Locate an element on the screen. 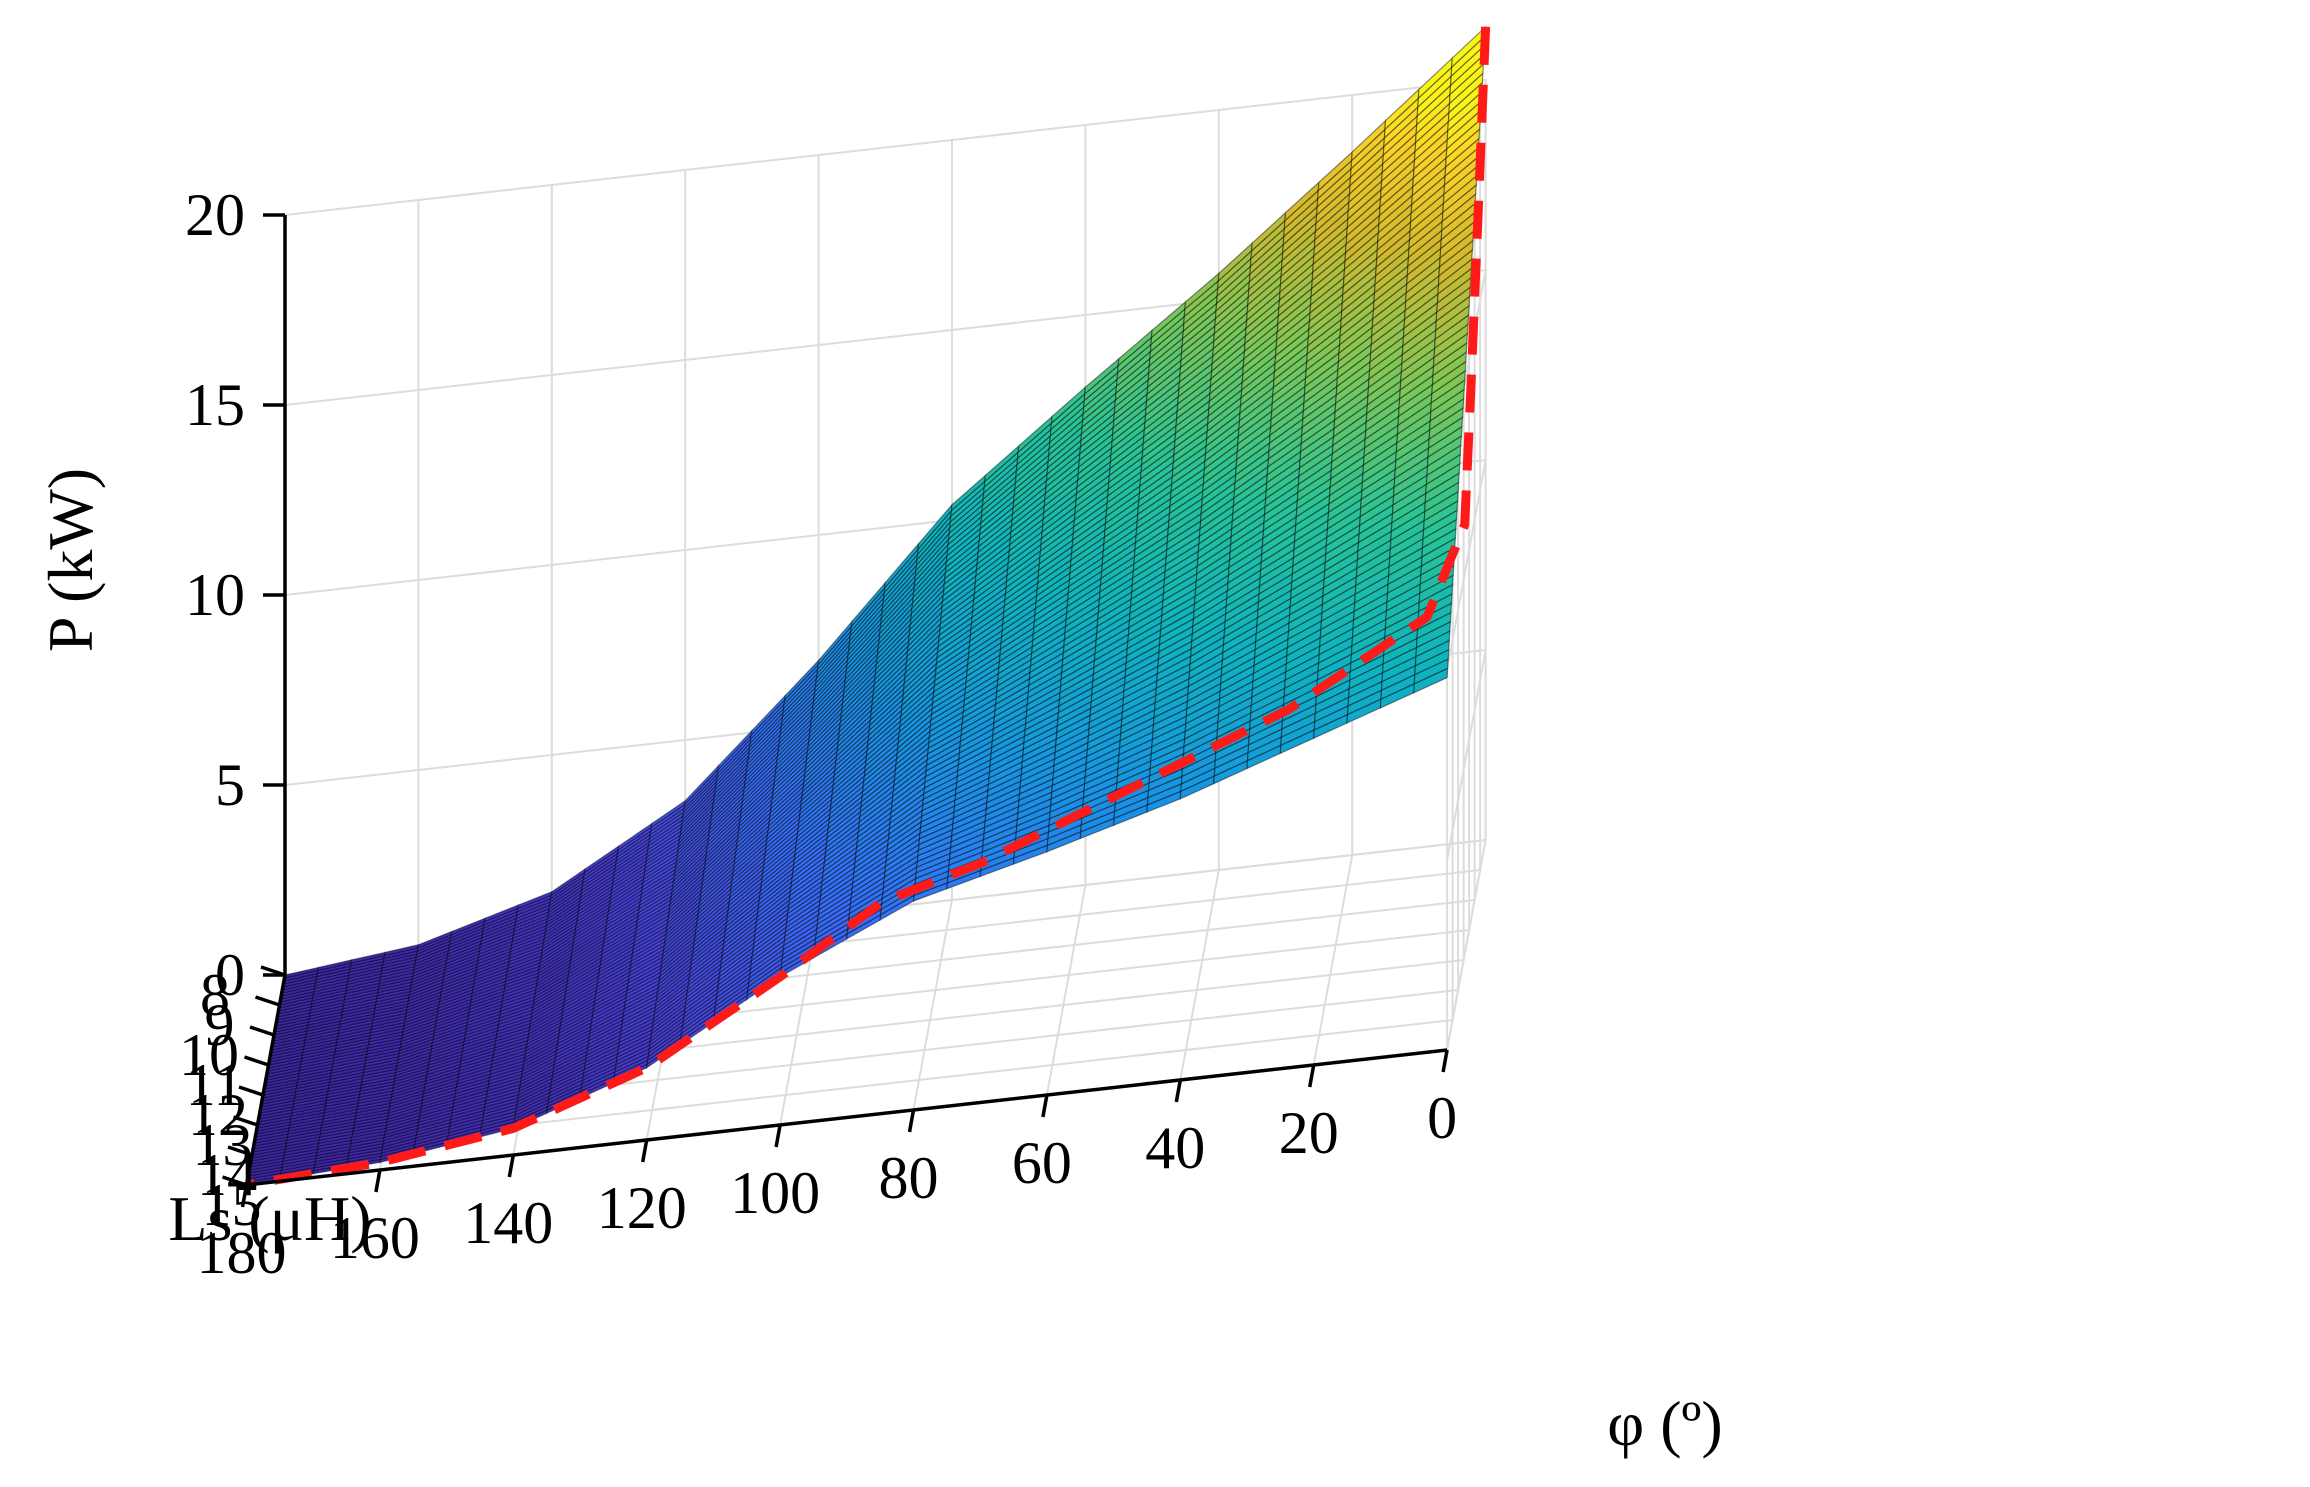  x-tick-label: 120 is located at coordinates (642, 1208).